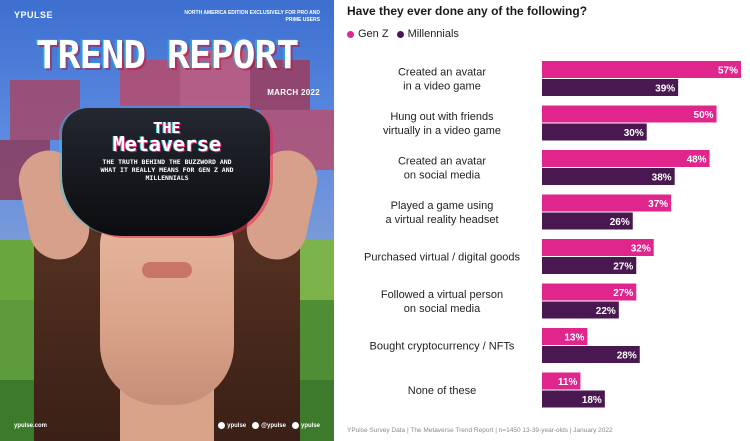 The height and width of the screenshot is (441, 750). What do you see at coordinates (641, 249) in the screenshot?
I see `bar-value-genz: 32%` at bounding box center [641, 249].